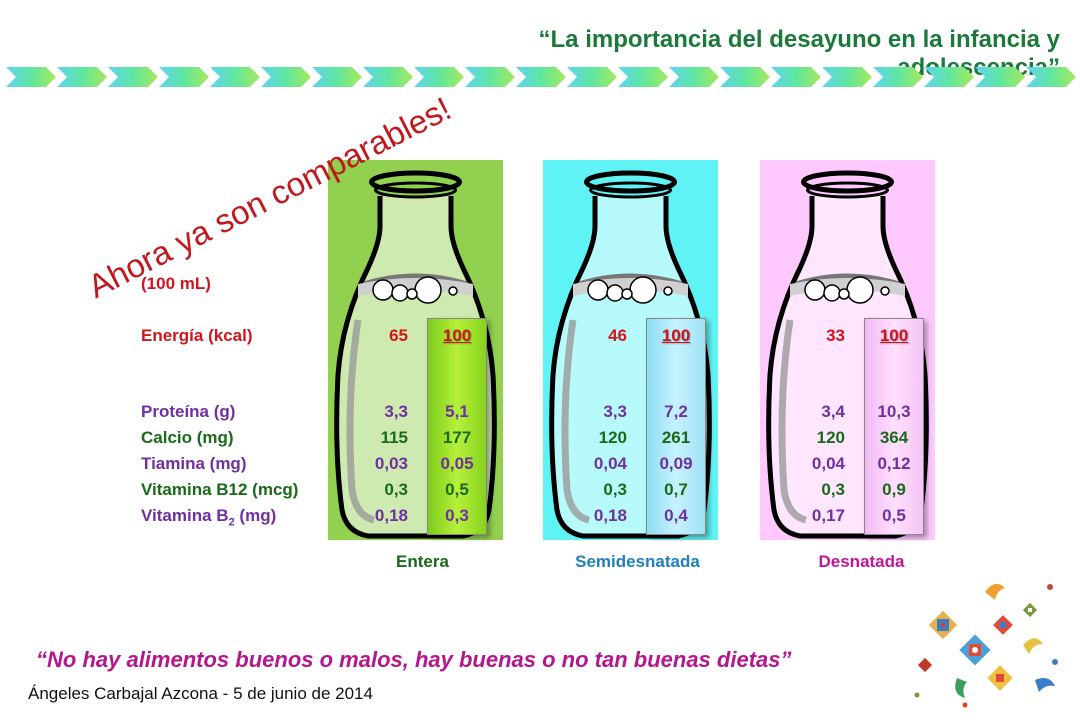 This screenshot has height=720, width=1080. I want to click on value-entera-tiamina: 0,03, so click(391, 463).